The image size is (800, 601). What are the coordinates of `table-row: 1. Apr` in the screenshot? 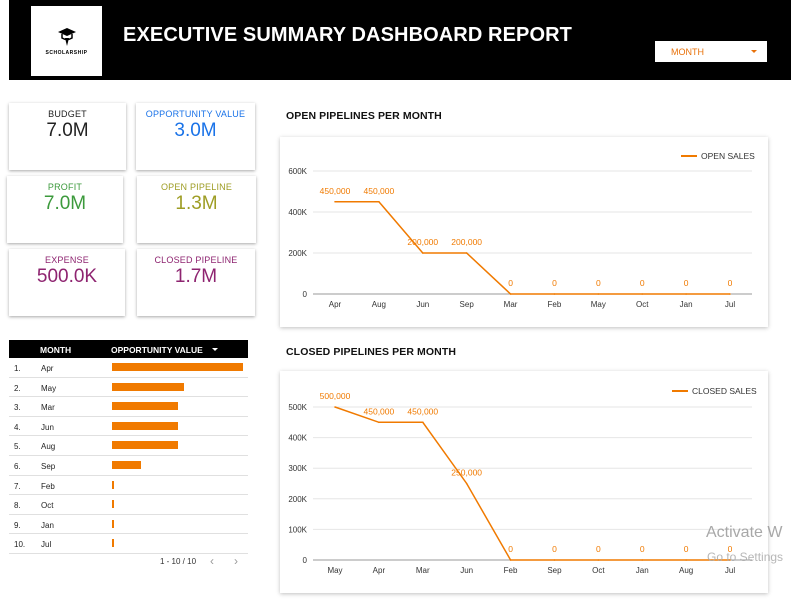 It's located at (128, 368).